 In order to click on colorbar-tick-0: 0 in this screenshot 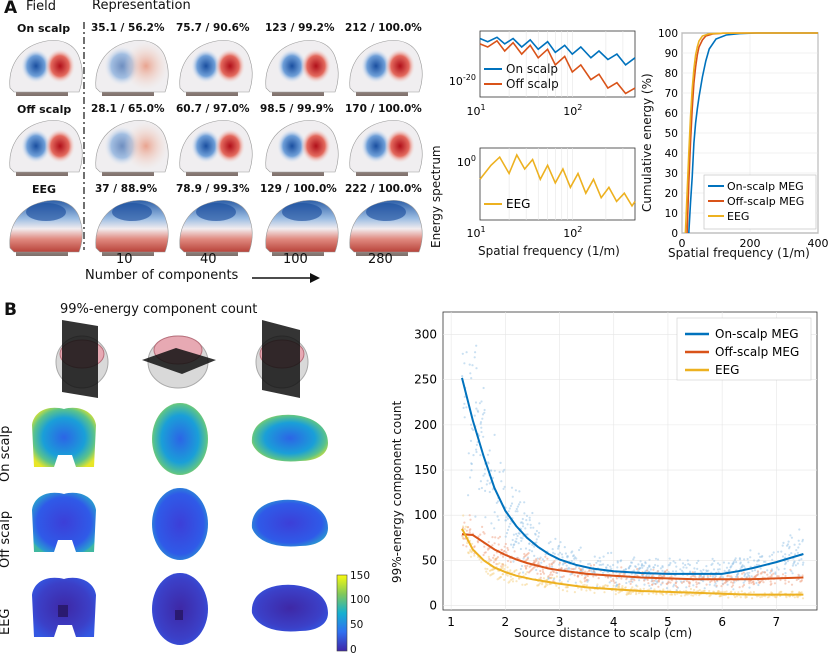, I will do `click(353, 650)`.